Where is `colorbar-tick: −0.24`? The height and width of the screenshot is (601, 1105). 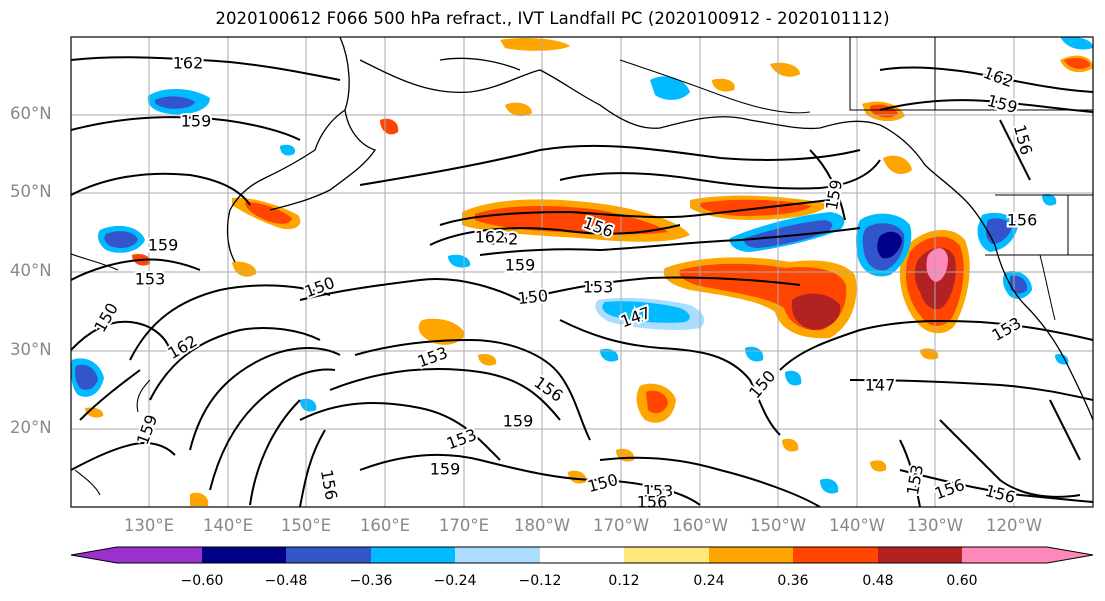
colorbar-tick: −0.24 is located at coordinates (455, 581).